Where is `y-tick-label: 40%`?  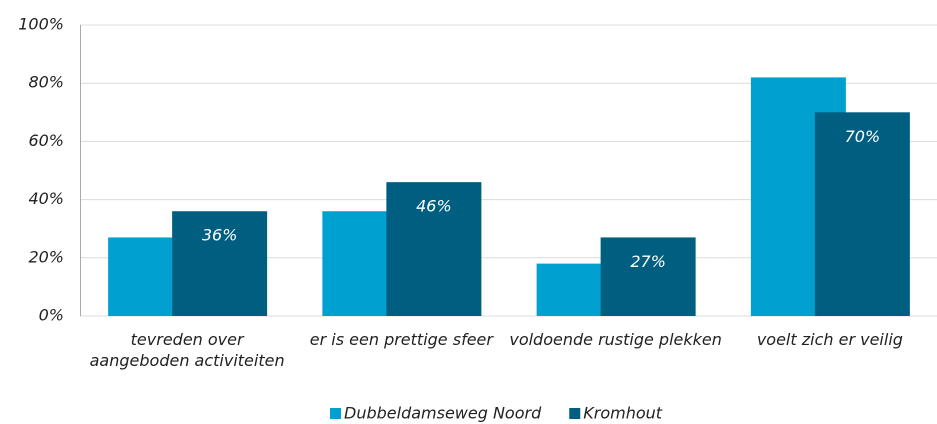 y-tick-label: 40% is located at coordinates (46, 198).